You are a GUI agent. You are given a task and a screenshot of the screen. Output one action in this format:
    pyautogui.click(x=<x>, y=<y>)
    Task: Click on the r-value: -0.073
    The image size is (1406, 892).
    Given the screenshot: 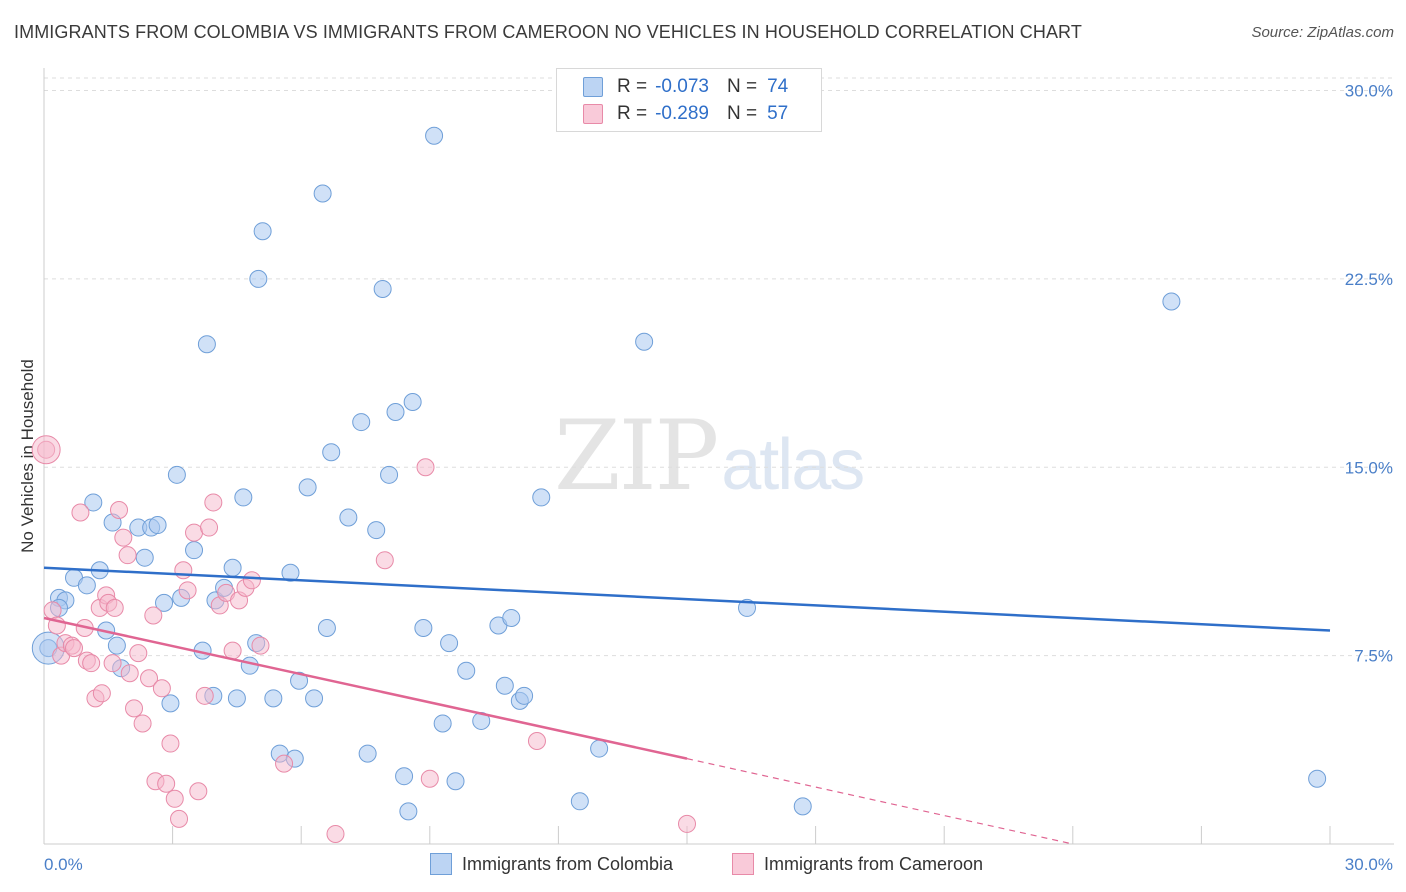 What is the action you would take?
    pyautogui.click(x=682, y=86)
    